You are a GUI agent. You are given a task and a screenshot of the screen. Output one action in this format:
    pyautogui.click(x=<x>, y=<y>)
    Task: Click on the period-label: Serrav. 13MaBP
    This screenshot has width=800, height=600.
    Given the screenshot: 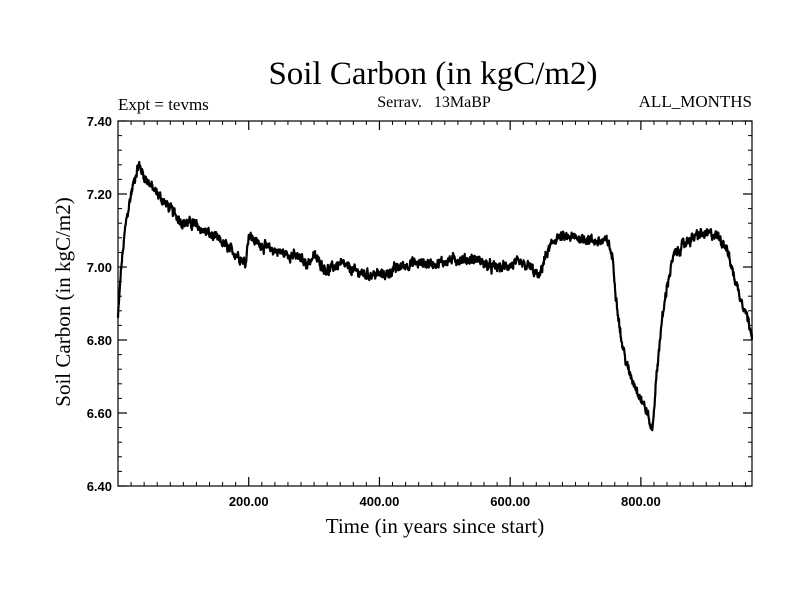 What is the action you would take?
    pyautogui.click(x=434, y=102)
    